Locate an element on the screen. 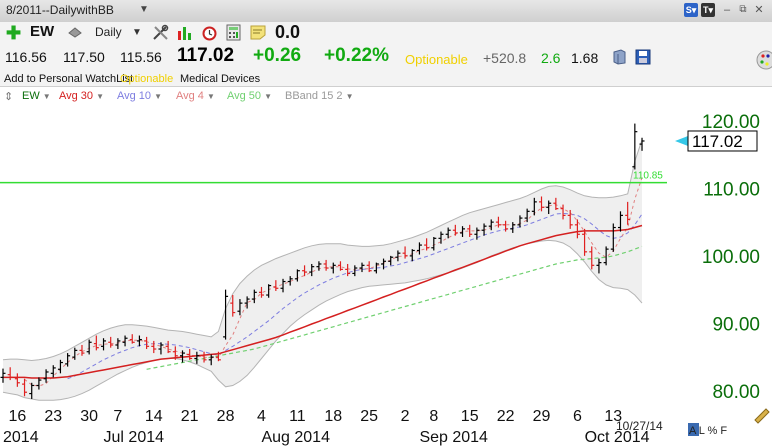  note-icon is located at coordinates (258, 32).